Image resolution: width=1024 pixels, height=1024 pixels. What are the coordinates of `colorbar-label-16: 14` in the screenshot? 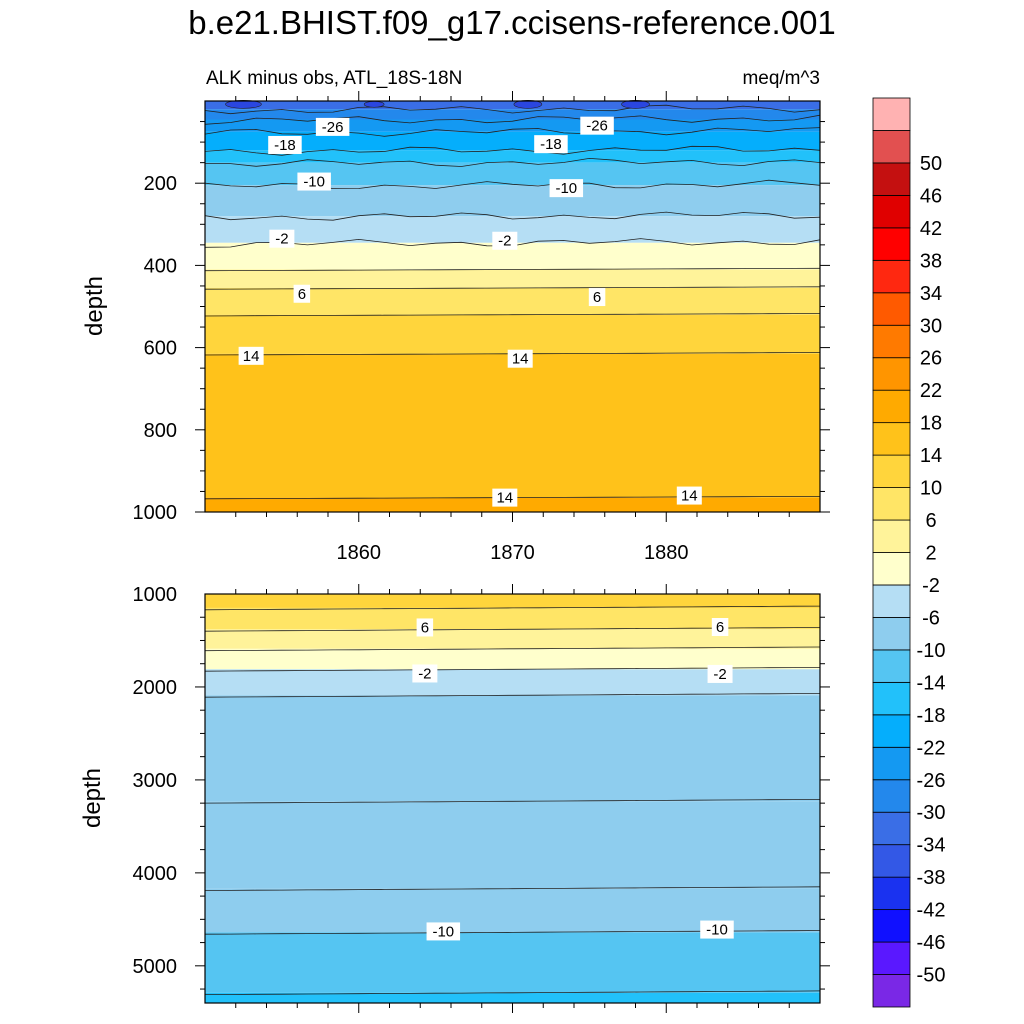 It's located at (931, 456).